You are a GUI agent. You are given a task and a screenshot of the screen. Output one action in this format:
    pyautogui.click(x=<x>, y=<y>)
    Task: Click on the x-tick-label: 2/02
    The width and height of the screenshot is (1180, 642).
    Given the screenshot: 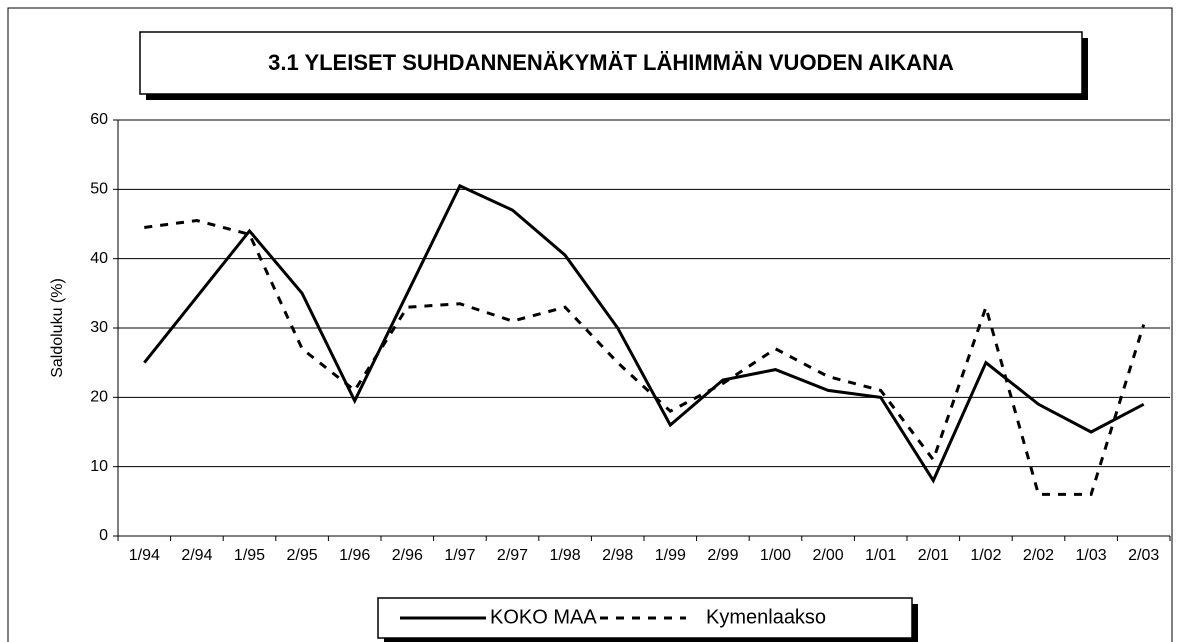 What is the action you would take?
    pyautogui.click(x=1038, y=555)
    